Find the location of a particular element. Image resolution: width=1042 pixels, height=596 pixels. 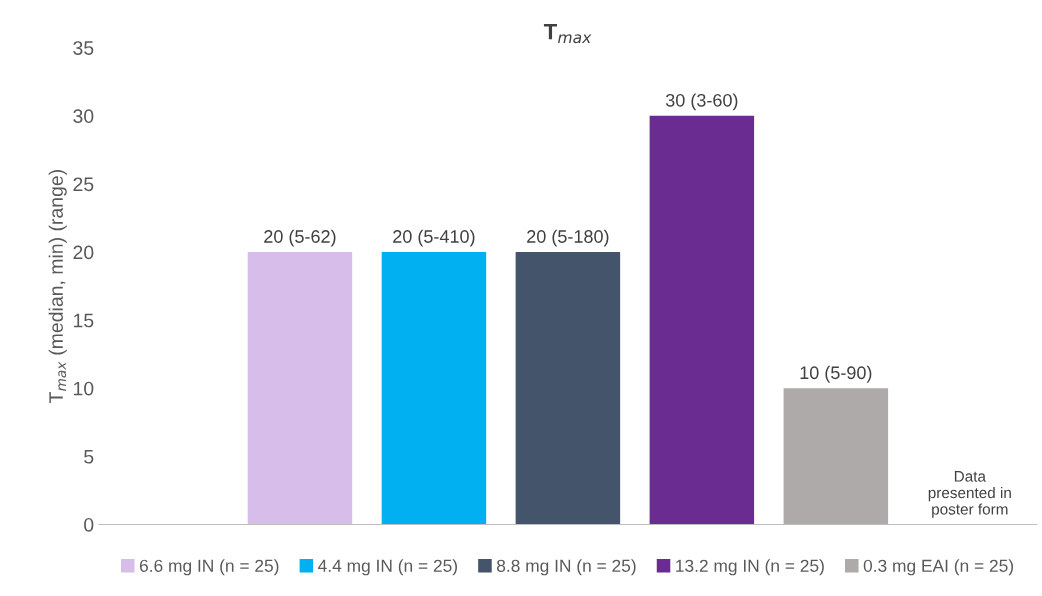

data-label: 30 (3-60) is located at coordinates (701, 102).